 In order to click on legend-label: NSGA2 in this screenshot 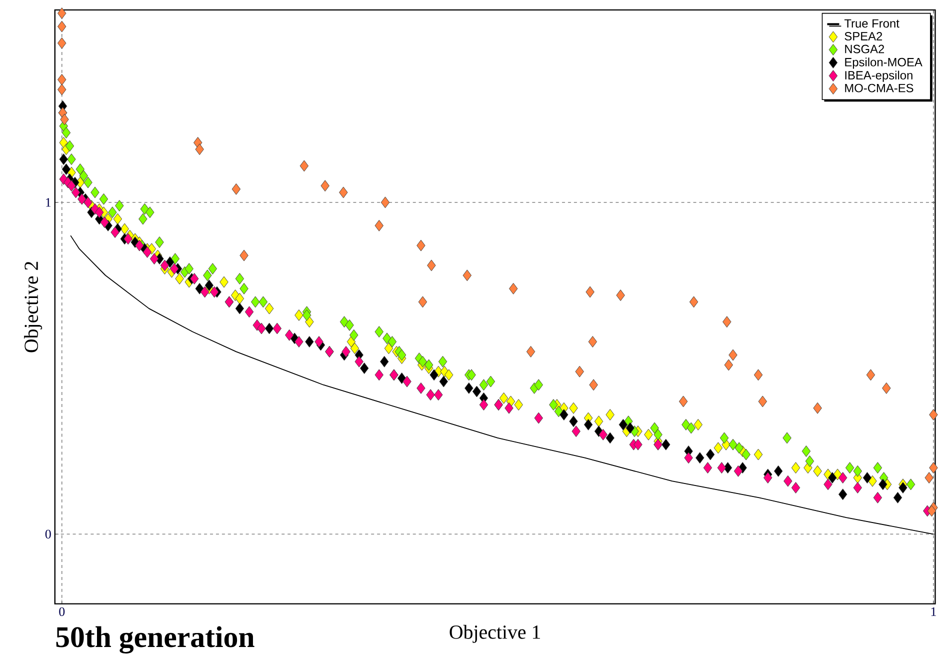, I will do `click(864, 49)`.